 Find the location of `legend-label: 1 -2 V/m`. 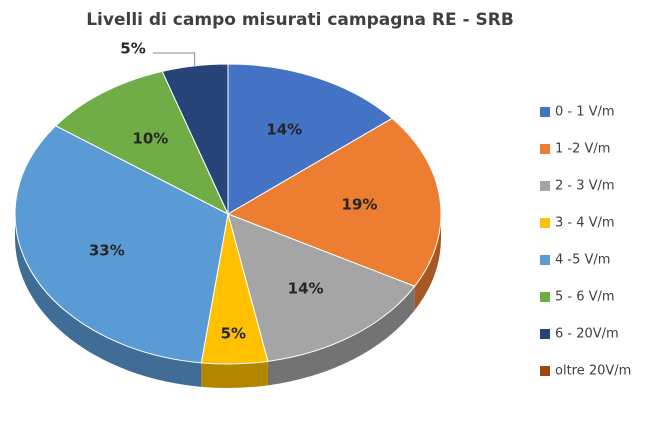

legend-label: 1 -2 V/m is located at coordinates (582, 149).